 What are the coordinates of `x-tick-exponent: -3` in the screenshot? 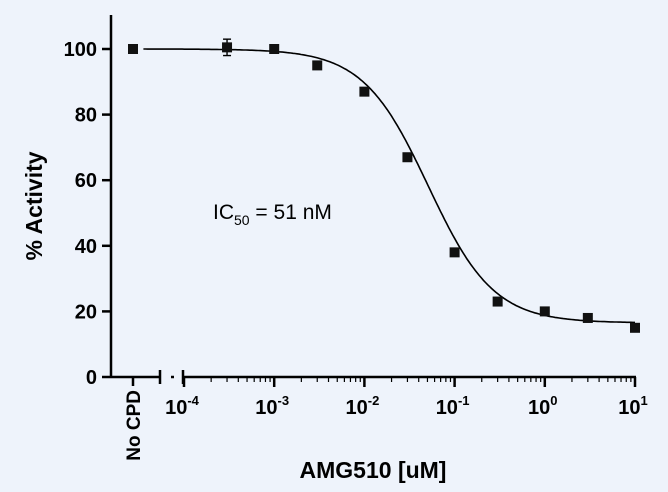 It's located at (284, 400).